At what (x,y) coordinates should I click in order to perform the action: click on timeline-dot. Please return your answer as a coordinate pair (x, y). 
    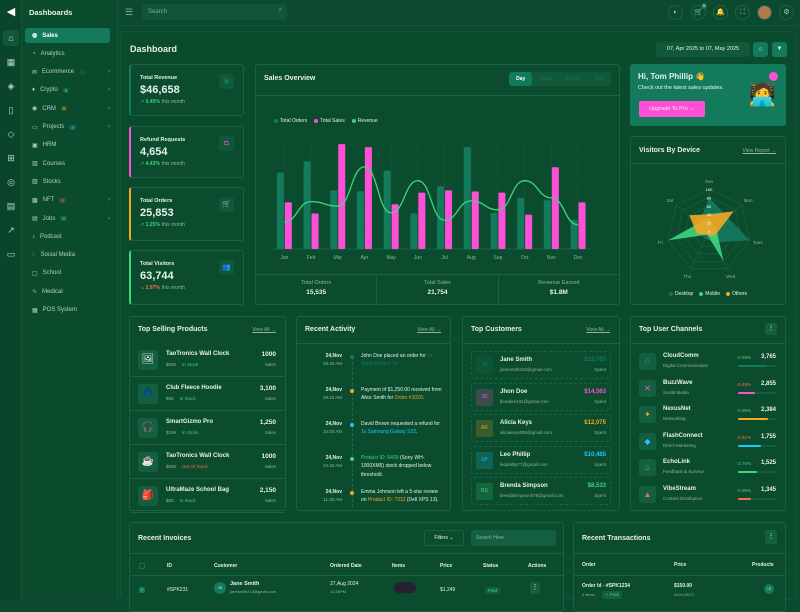
    Looking at the image, I should click on (352, 391).